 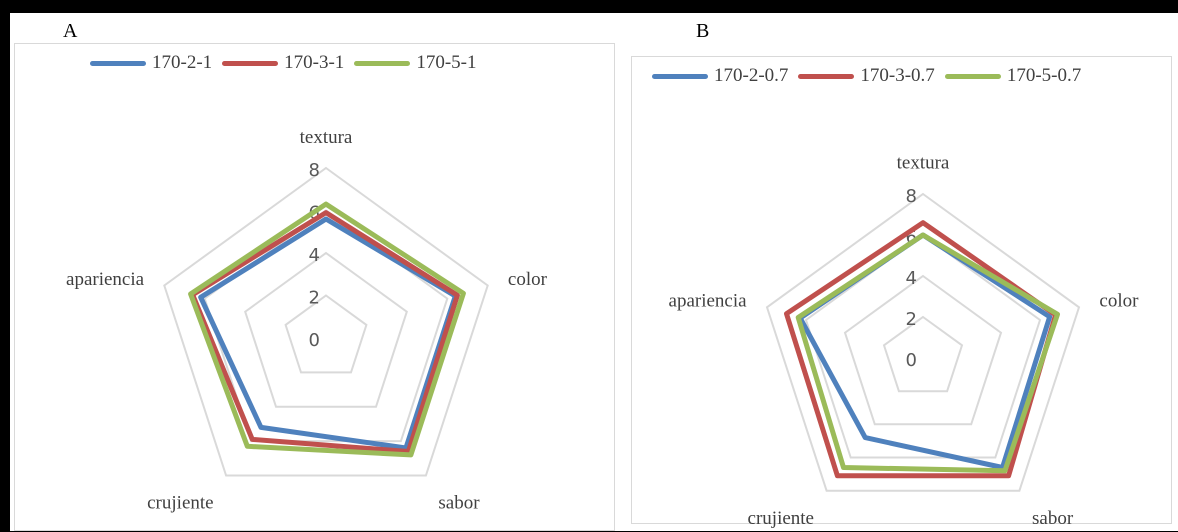 What do you see at coordinates (751, 75) in the screenshot?
I see `legend-label: 170-2-0.7` at bounding box center [751, 75].